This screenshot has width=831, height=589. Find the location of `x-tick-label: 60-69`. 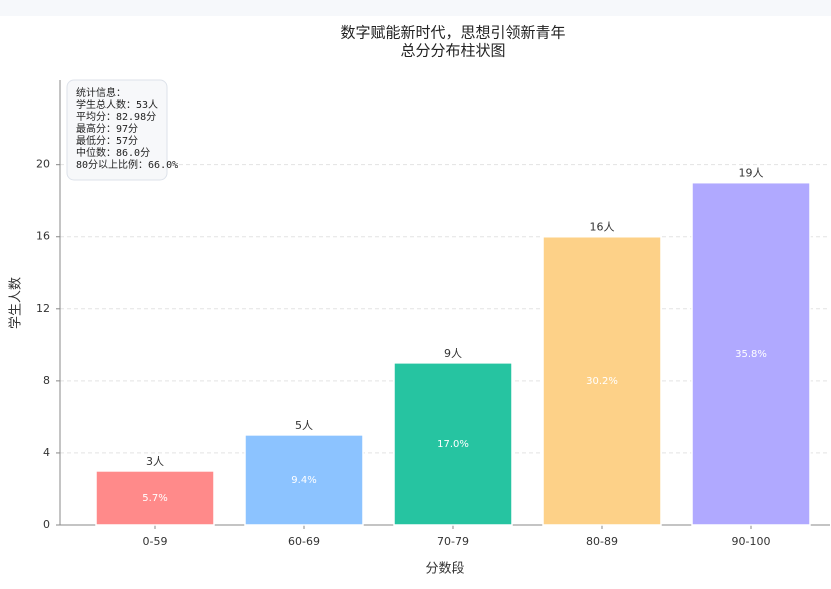

x-tick-label: 60-69 is located at coordinates (304, 541).